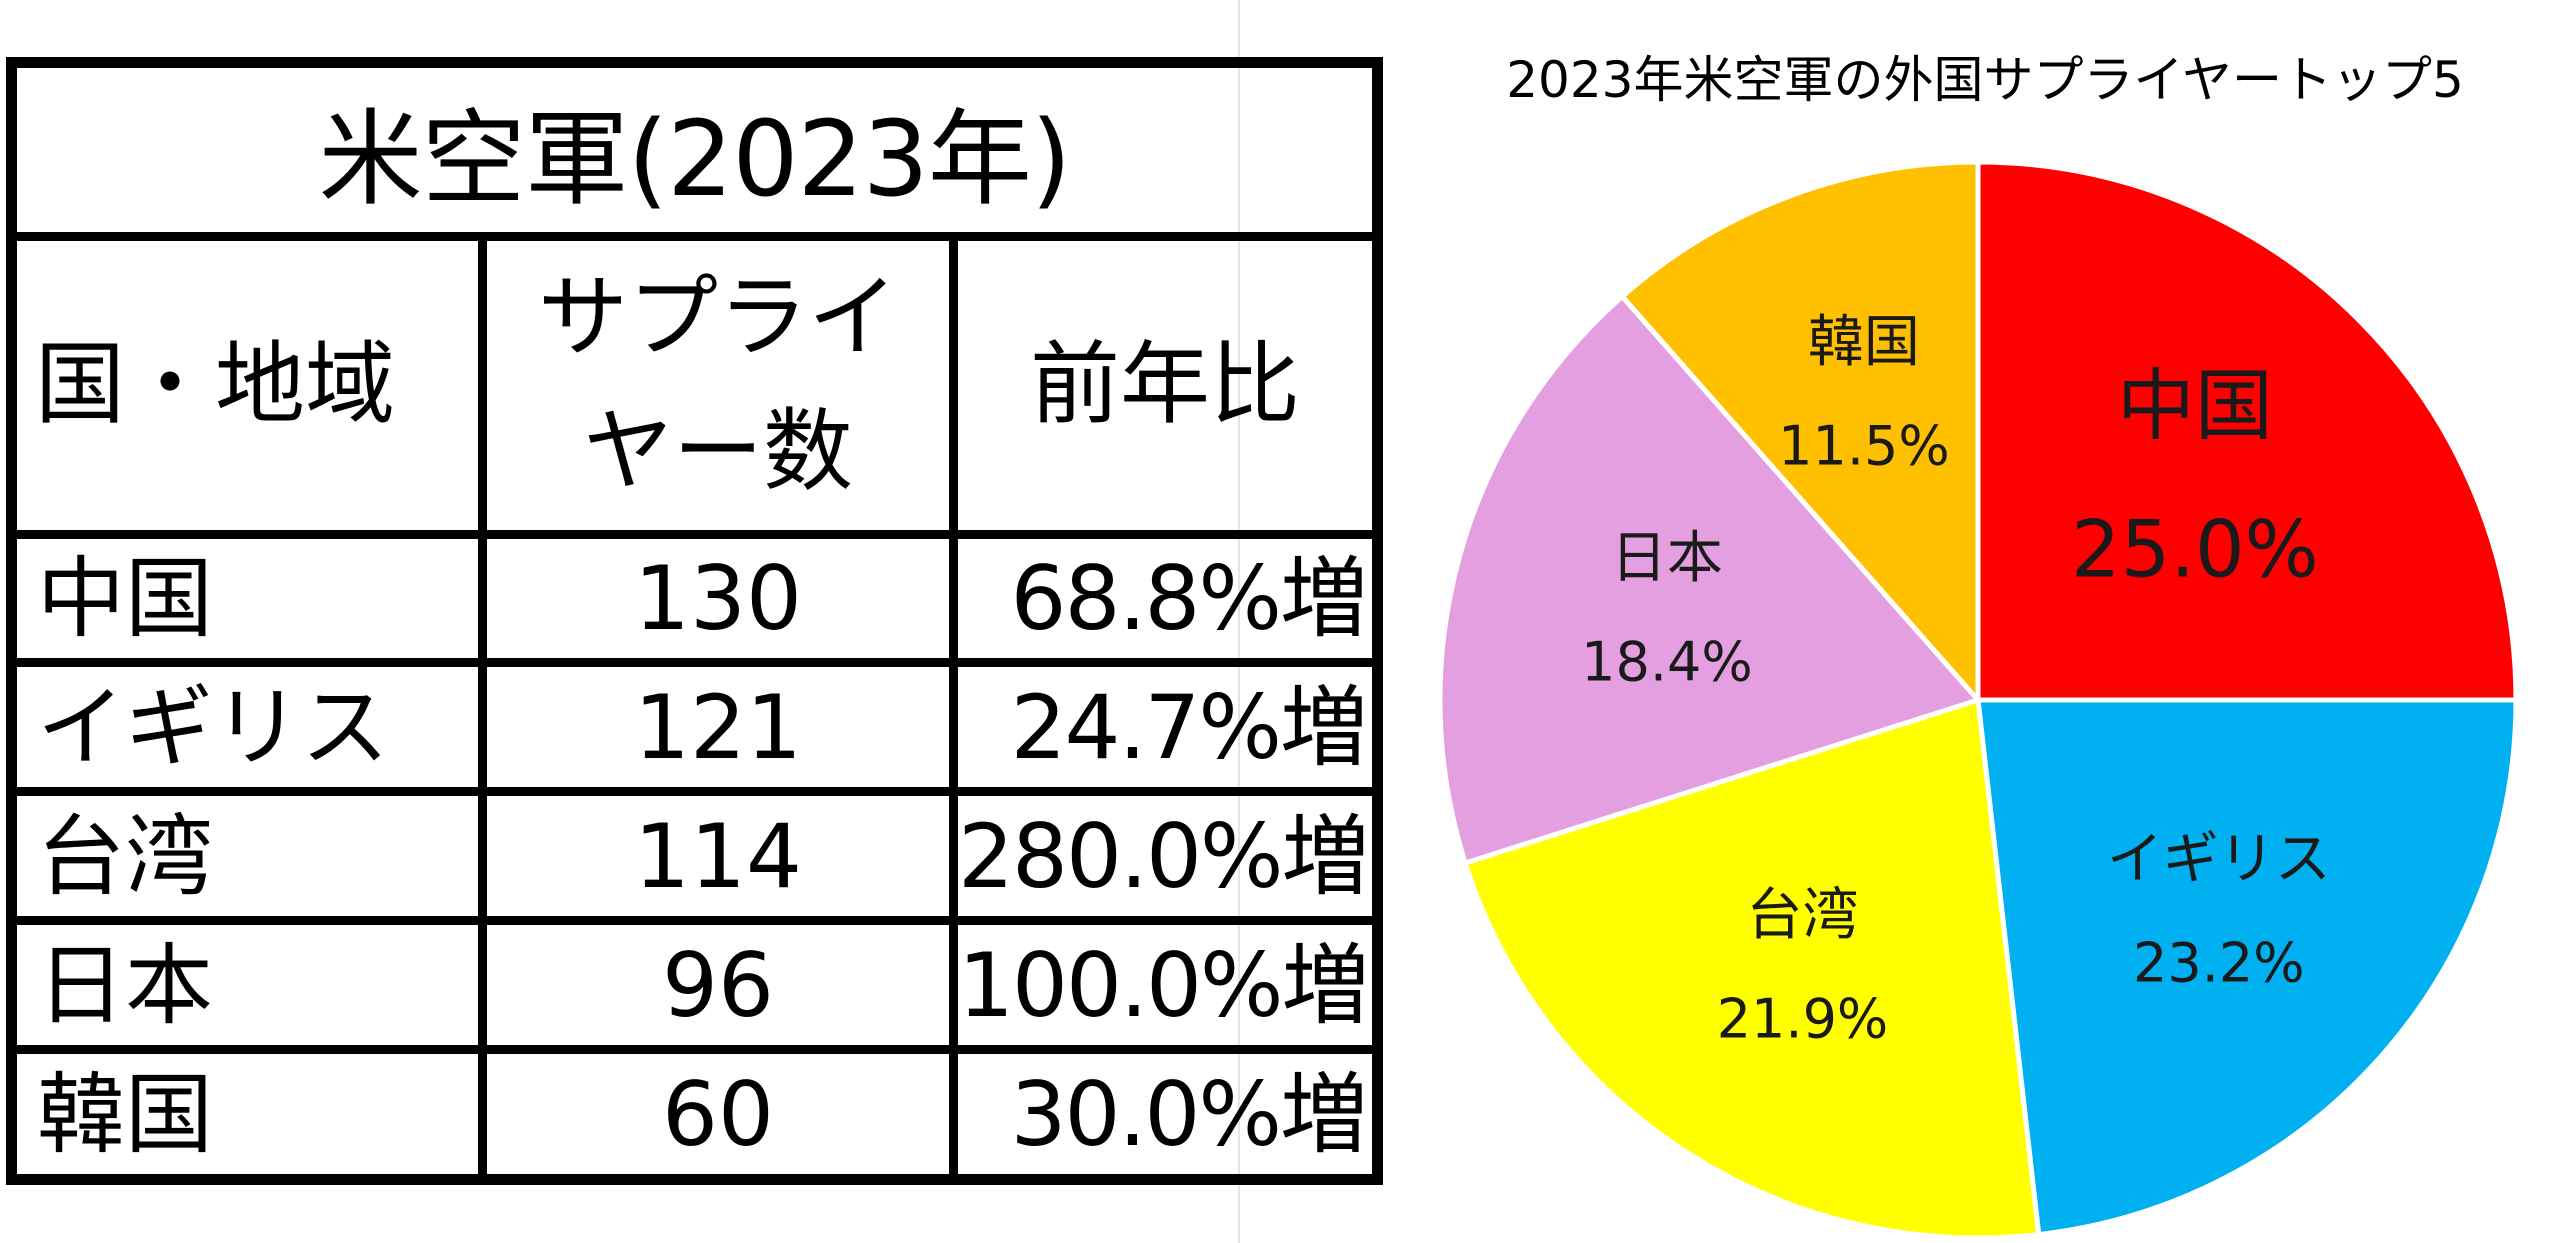 The height and width of the screenshot is (1243, 2560). I want to click on slice-value-label: 21.9%, so click(1803, 1019).